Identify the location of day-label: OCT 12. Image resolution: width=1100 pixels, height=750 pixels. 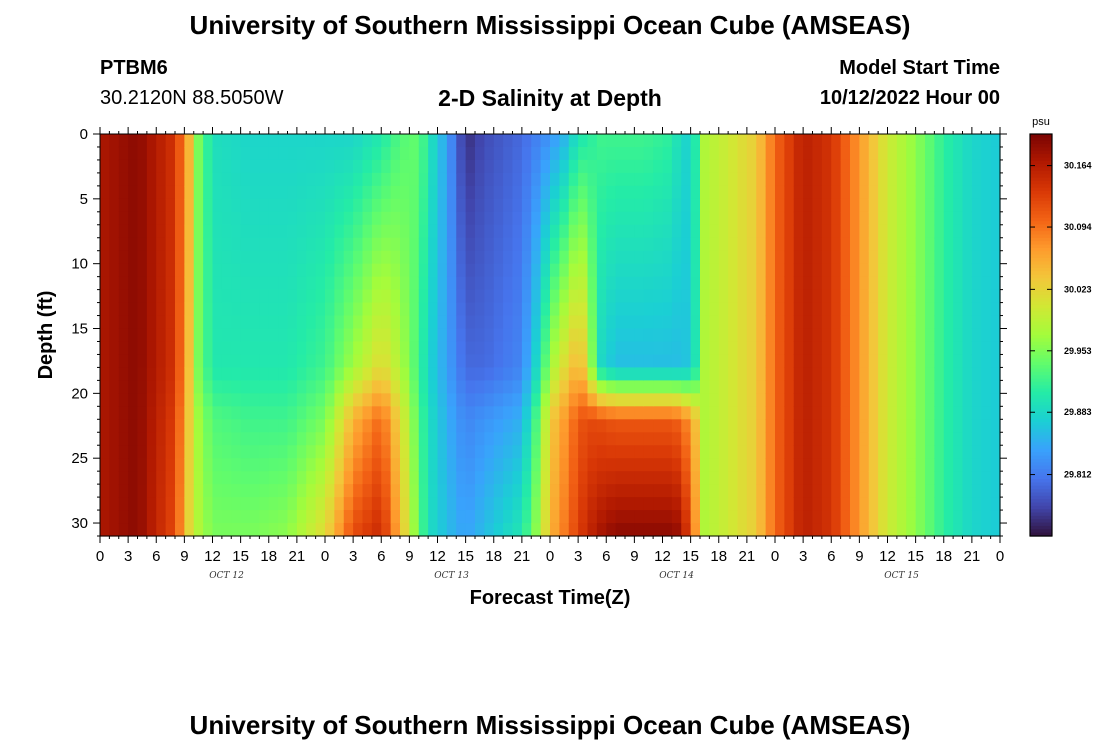
(226, 576).